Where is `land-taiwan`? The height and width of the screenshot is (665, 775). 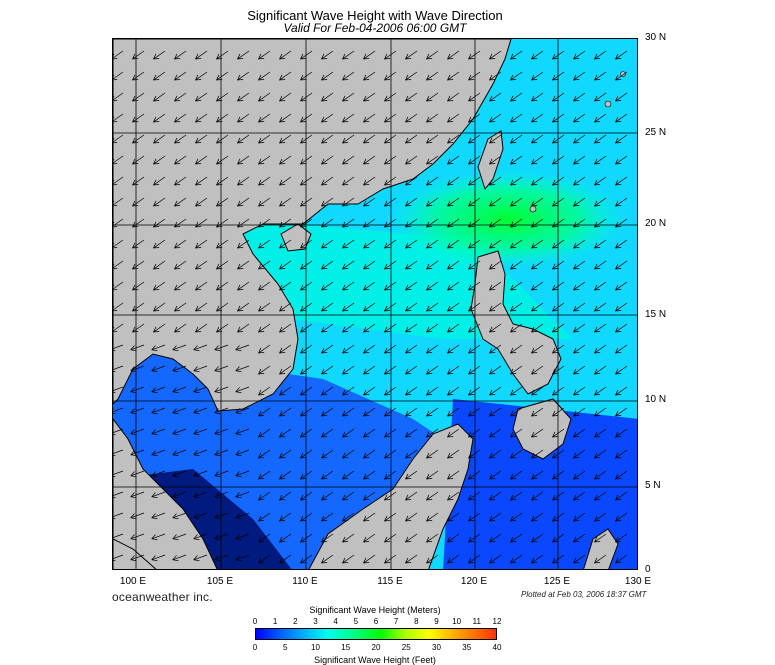
land-taiwan is located at coordinates (490, 160).